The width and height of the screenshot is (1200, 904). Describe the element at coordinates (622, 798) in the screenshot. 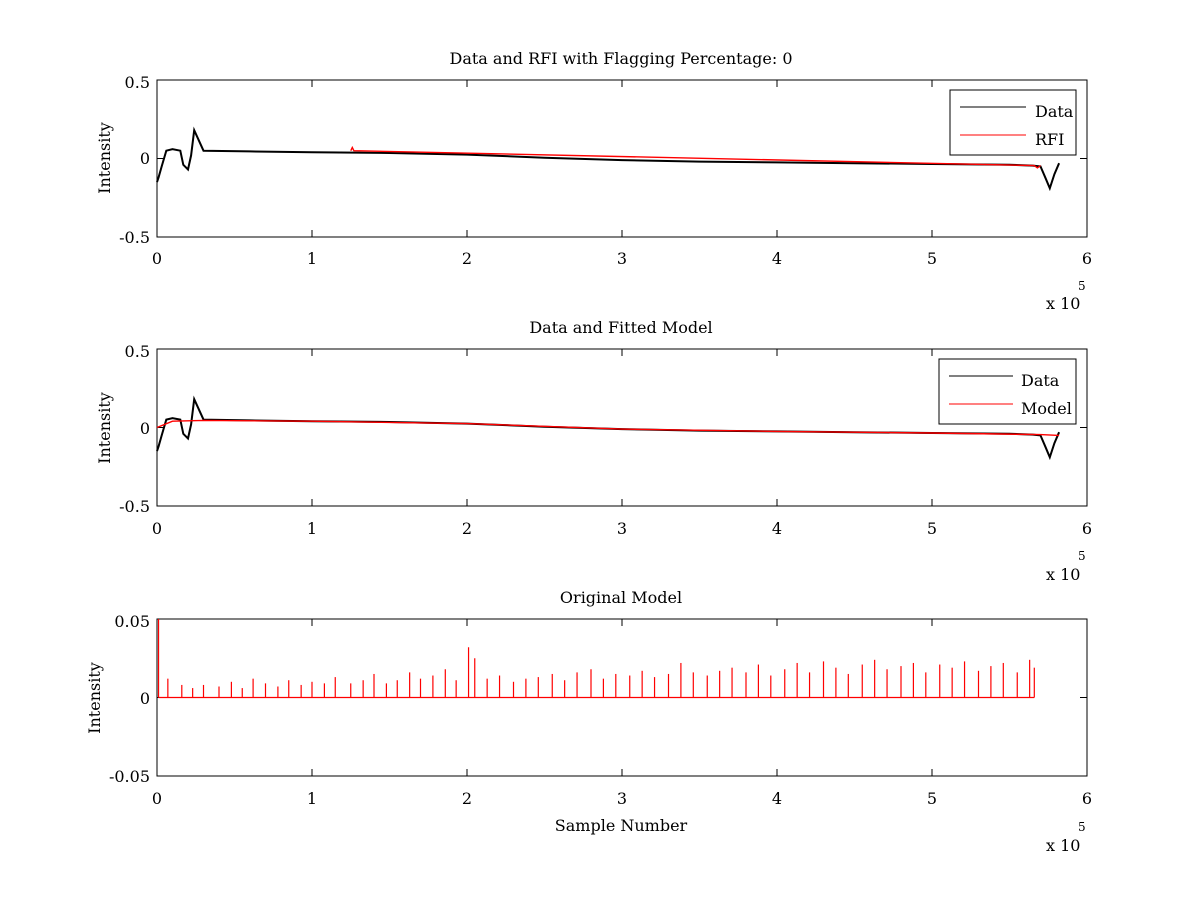

I see `subplot-3-xtick-label: 3` at that location.